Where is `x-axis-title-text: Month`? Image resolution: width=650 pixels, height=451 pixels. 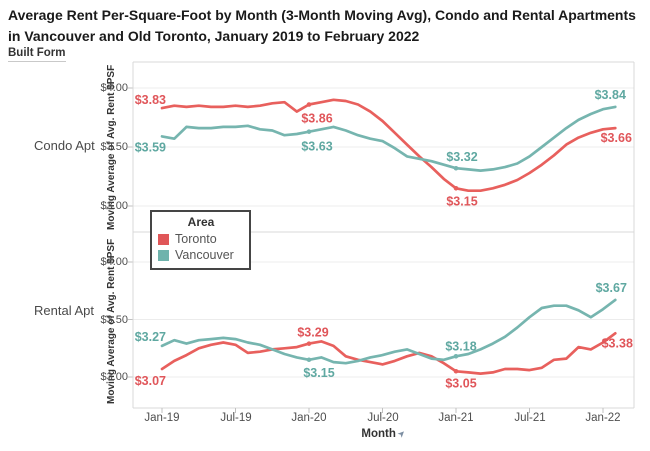
x-axis-title-text: Month is located at coordinates (378, 434).